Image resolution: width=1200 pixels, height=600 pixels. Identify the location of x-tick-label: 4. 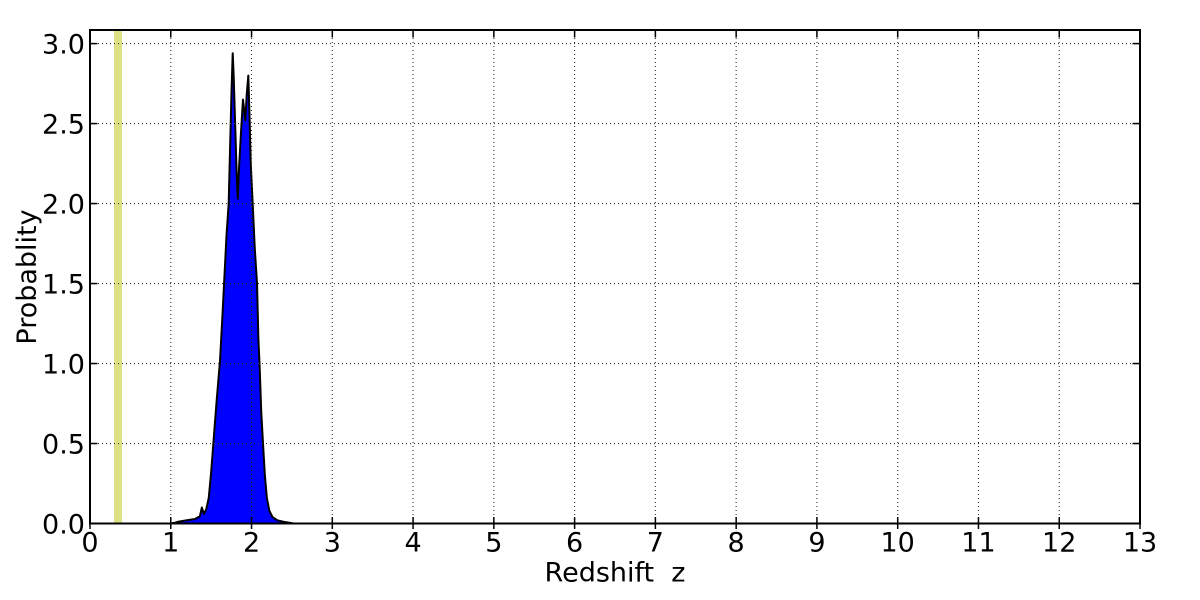
(412, 543).